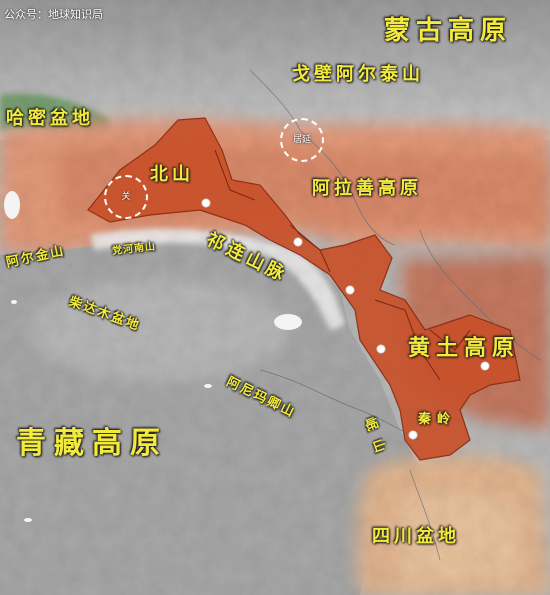 This screenshot has height=595, width=550. I want to click on lake-qinghai, so click(288, 322).